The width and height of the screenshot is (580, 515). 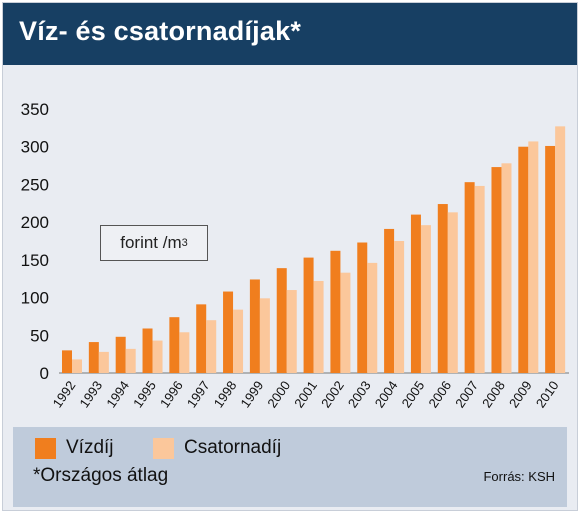 What do you see at coordinates (228, 332) in the screenshot?
I see `bar-vizdij-1998` at bounding box center [228, 332].